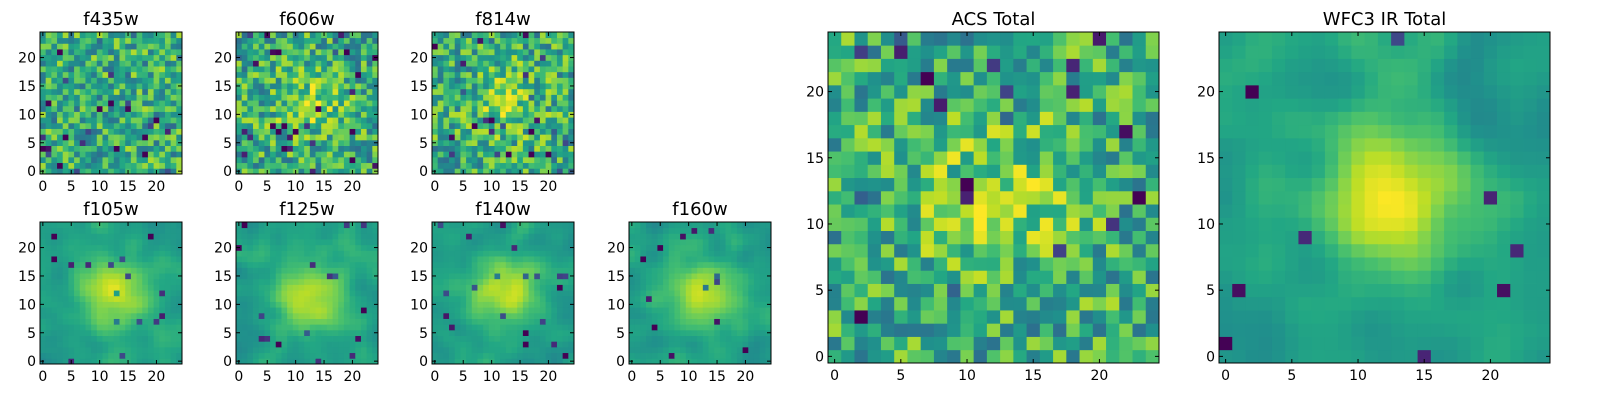  I want to click on x-tick-label: 10, so click(689, 377).